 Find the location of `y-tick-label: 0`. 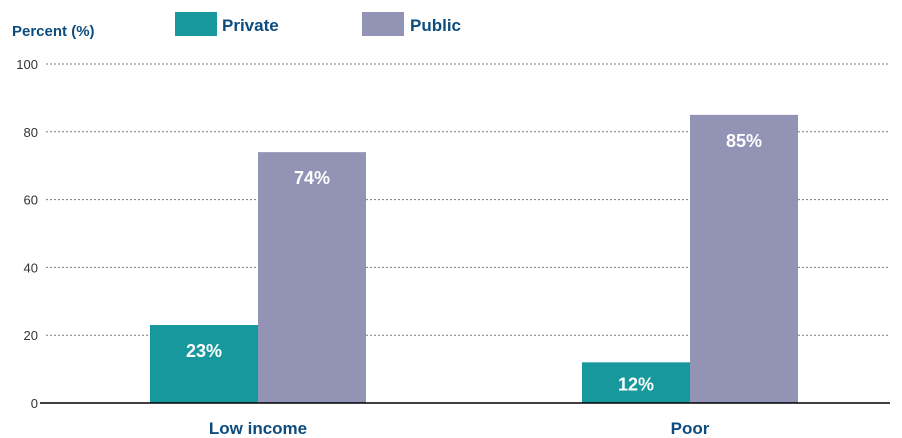

y-tick-label: 0 is located at coordinates (34, 403).